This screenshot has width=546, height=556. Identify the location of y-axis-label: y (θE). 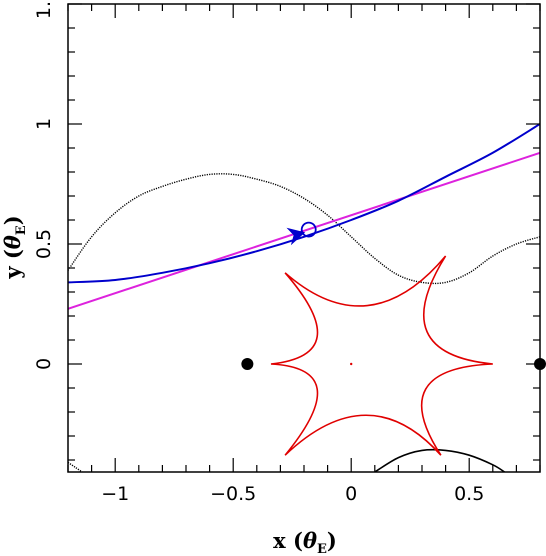
(14, 247).